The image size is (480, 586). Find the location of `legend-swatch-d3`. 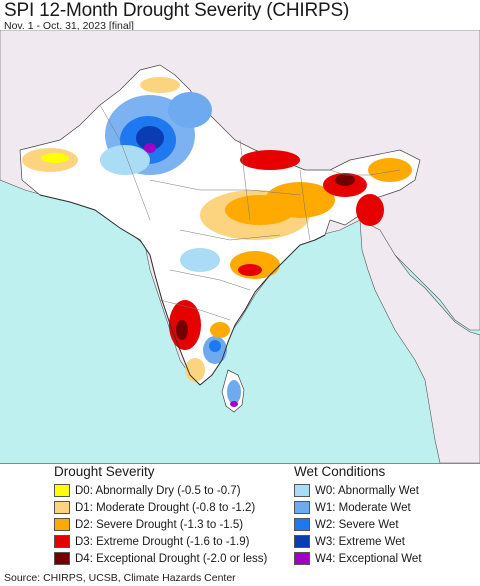

legend-swatch-d3 is located at coordinates (62, 541).